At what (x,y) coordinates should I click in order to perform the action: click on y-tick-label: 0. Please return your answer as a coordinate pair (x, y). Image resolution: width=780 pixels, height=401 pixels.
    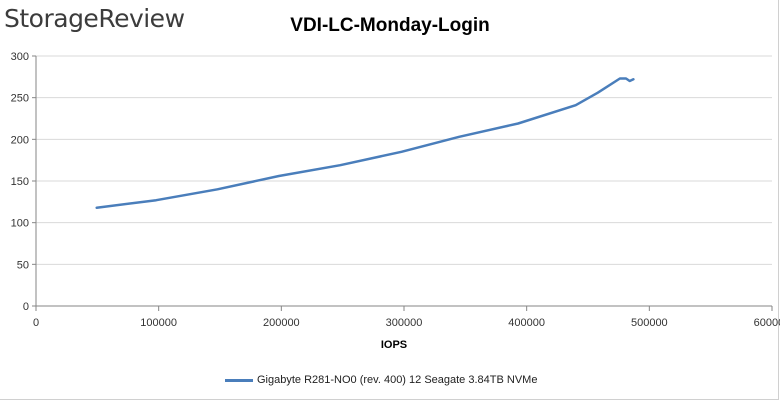
    Looking at the image, I should click on (26, 307).